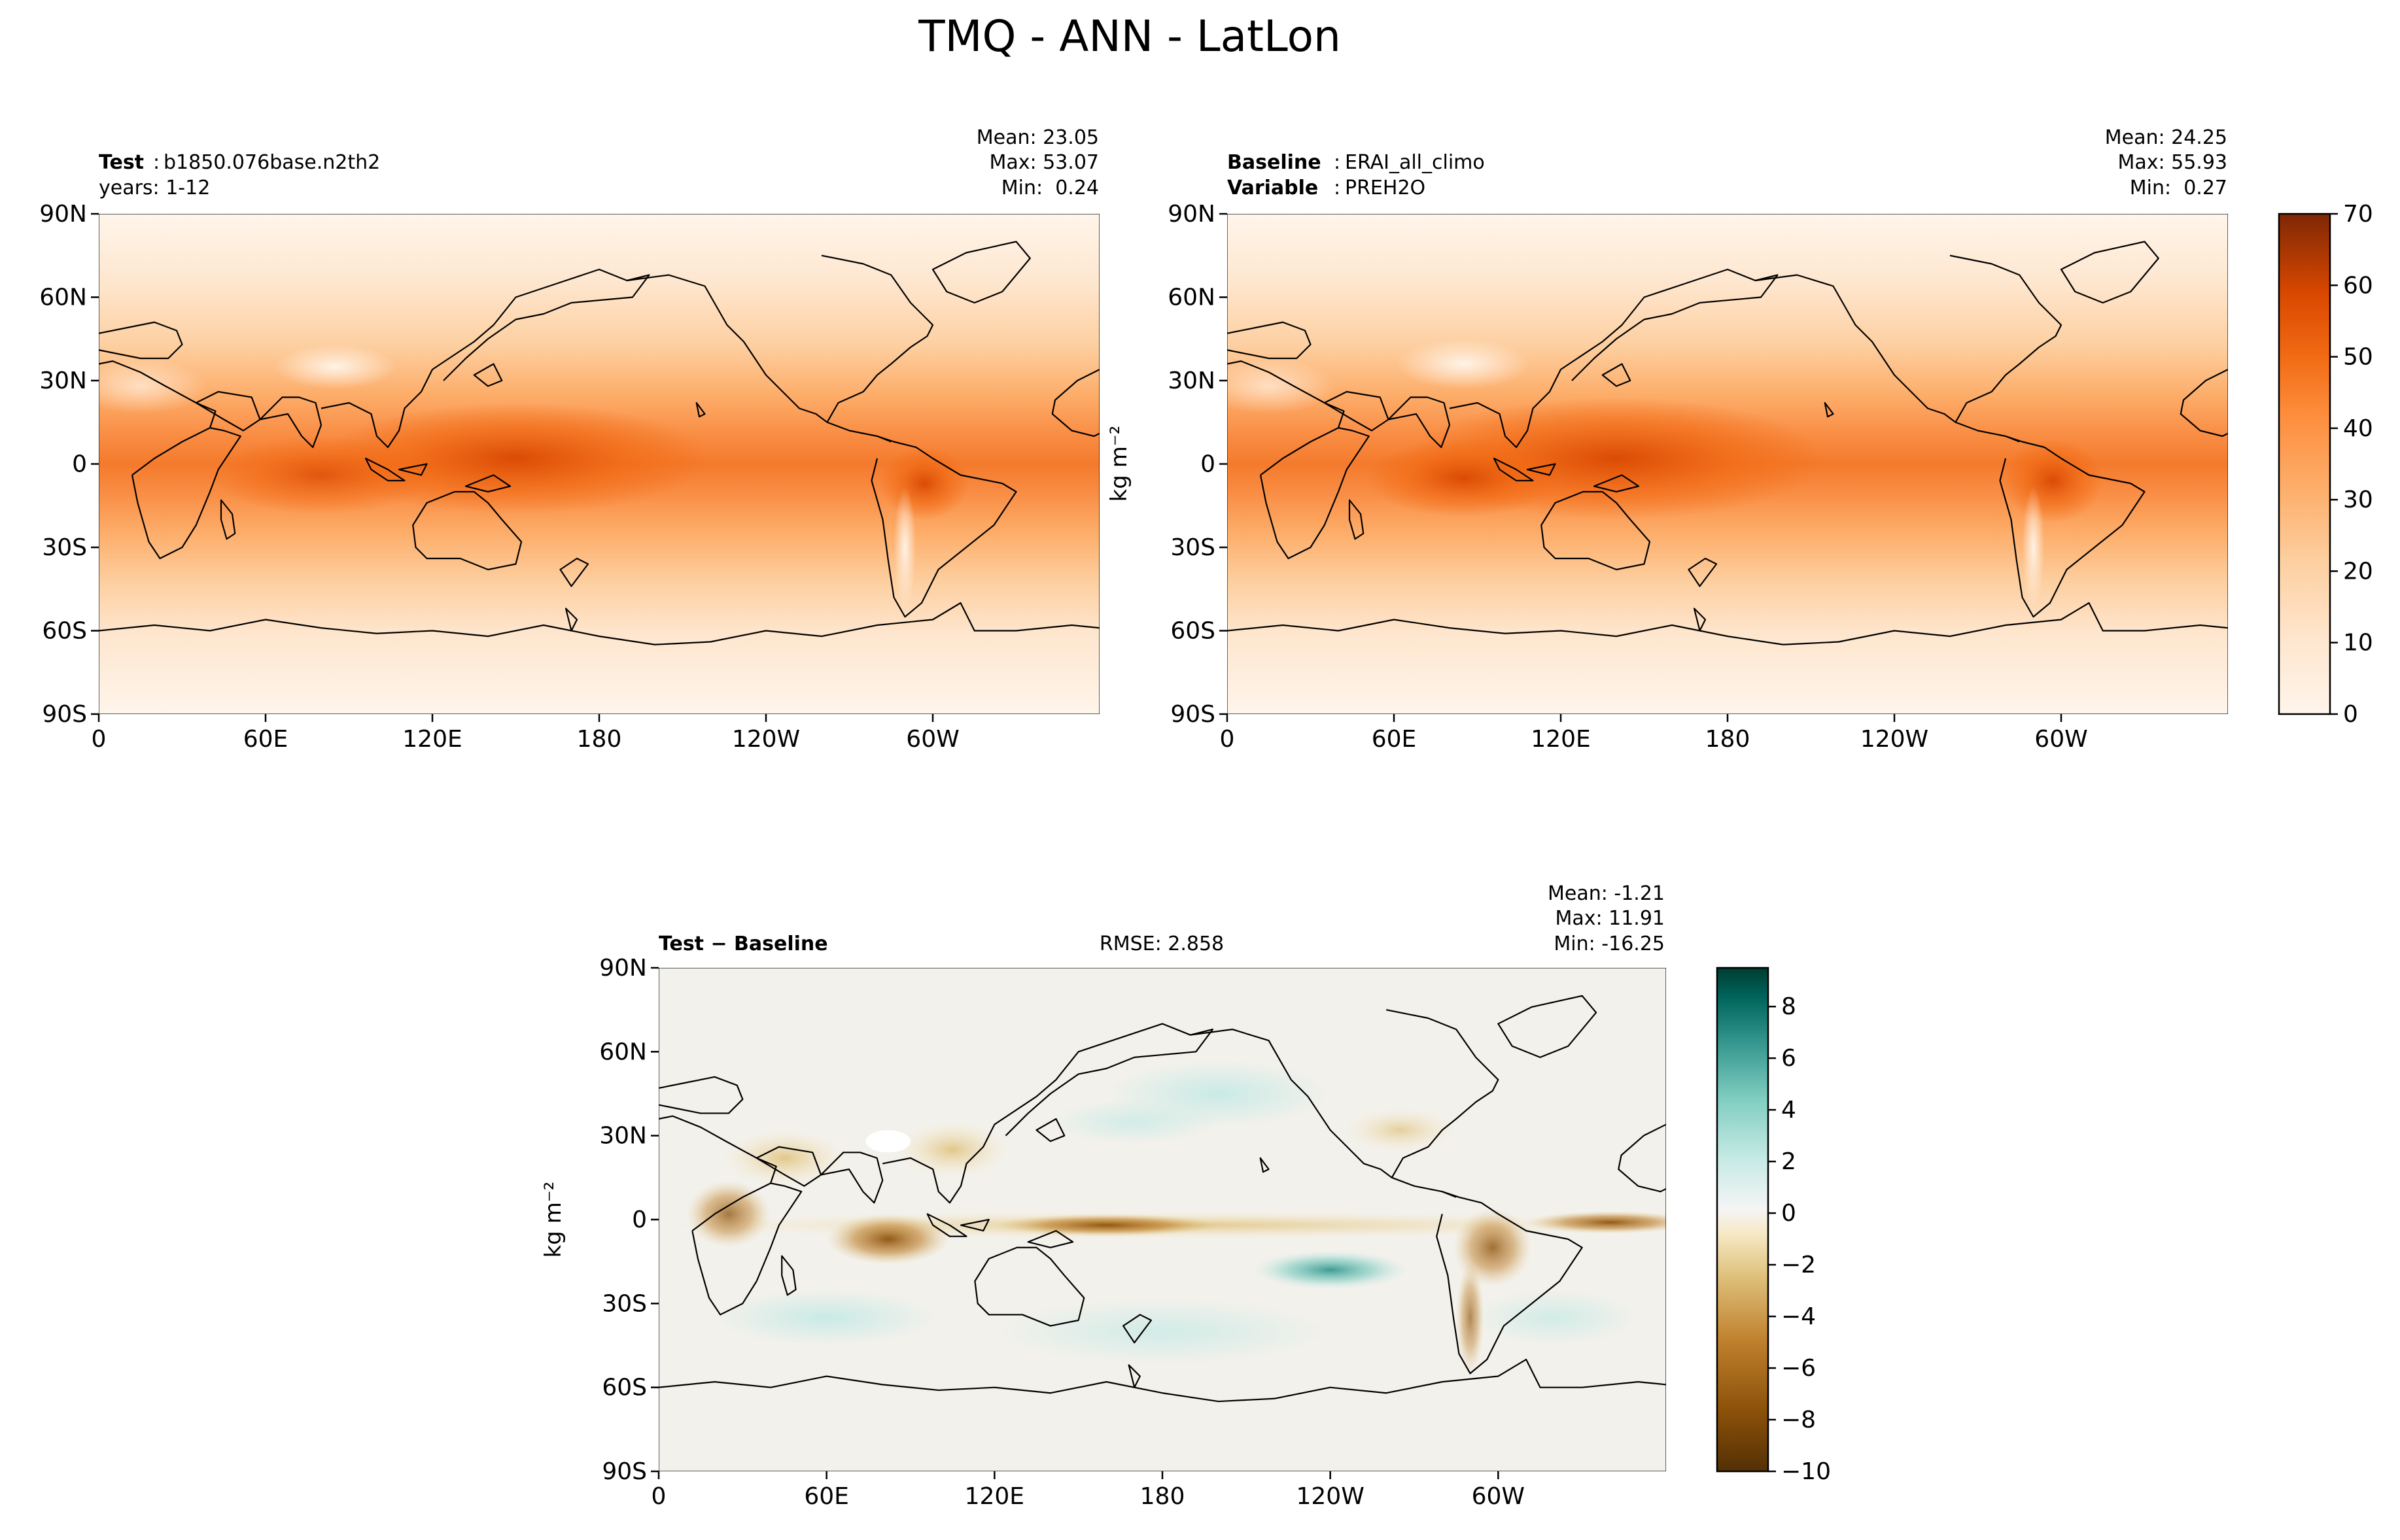  Describe the element at coordinates (63, 297) in the screenshot. I see `y-tick-label: 60N` at that location.